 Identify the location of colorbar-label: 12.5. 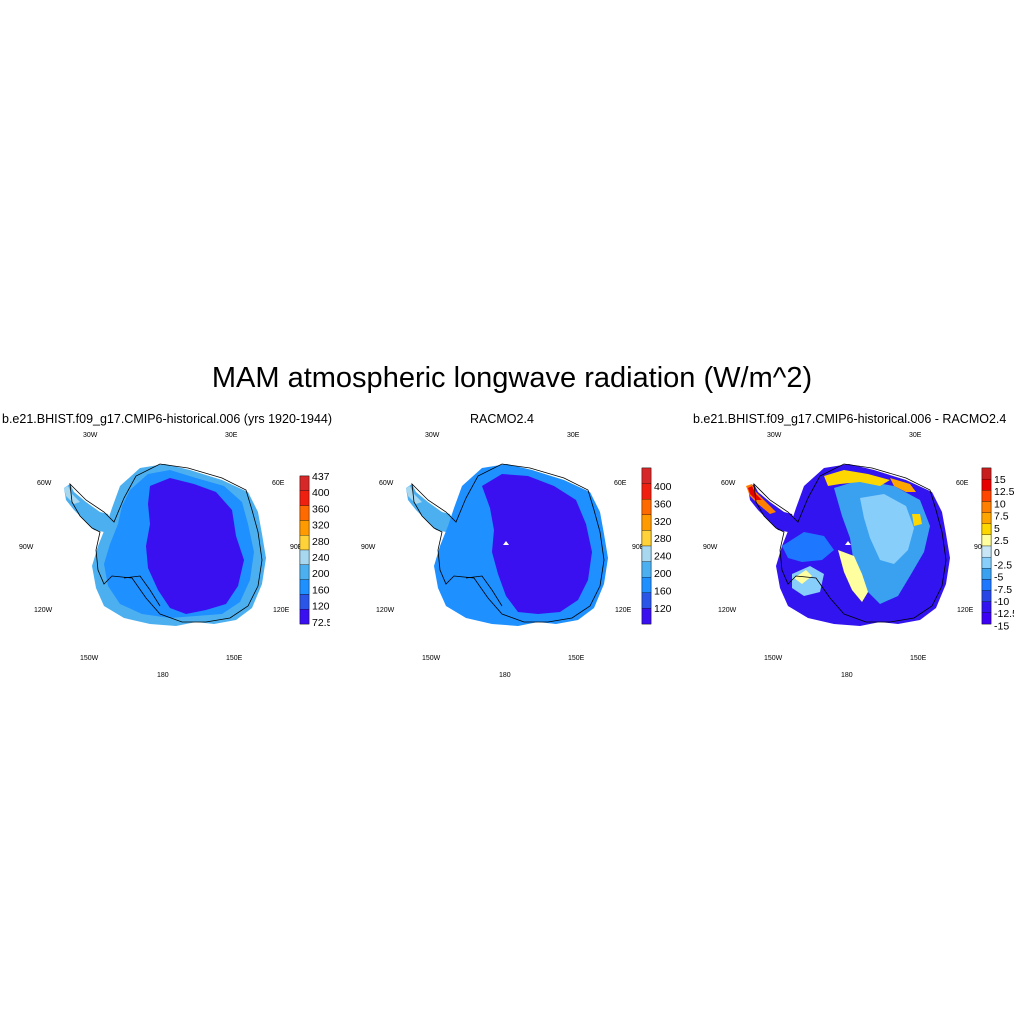
(1004, 492).